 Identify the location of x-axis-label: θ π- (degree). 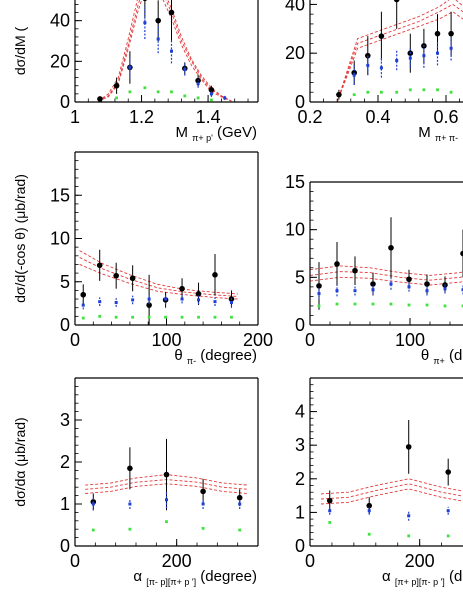
(215, 356).